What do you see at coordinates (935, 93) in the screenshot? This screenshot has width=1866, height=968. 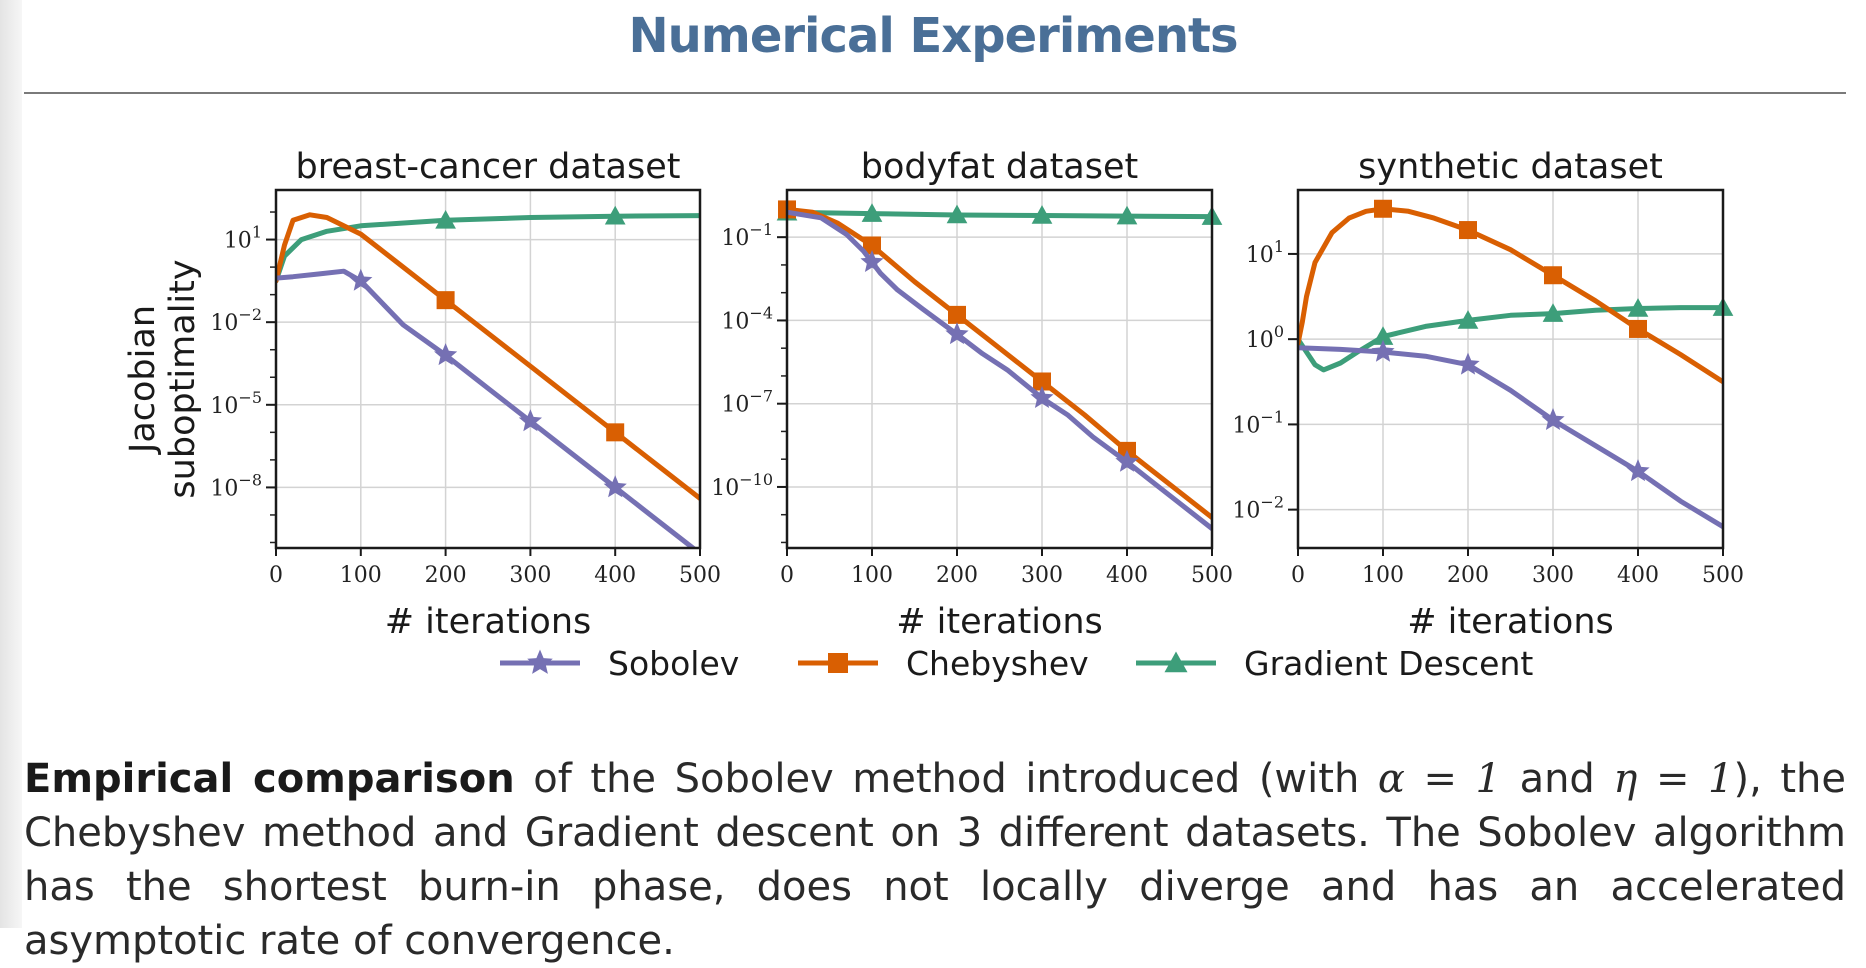 I see `title-divider` at bounding box center [935, 93].